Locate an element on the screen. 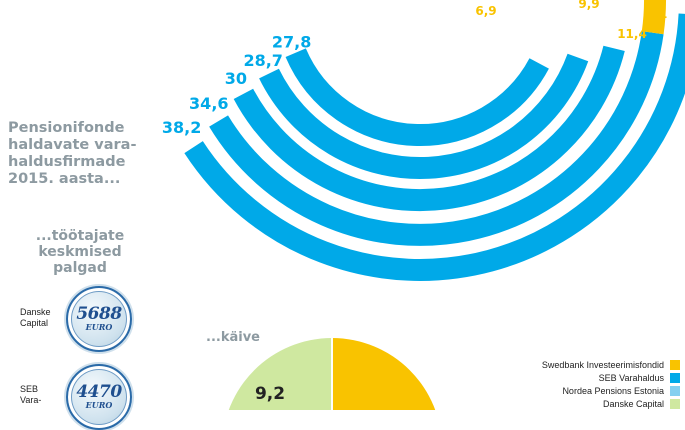 The height and width of the screenshot is (430, 685). salary-company-label: Danske Capital is located at coordinates (35, 317).